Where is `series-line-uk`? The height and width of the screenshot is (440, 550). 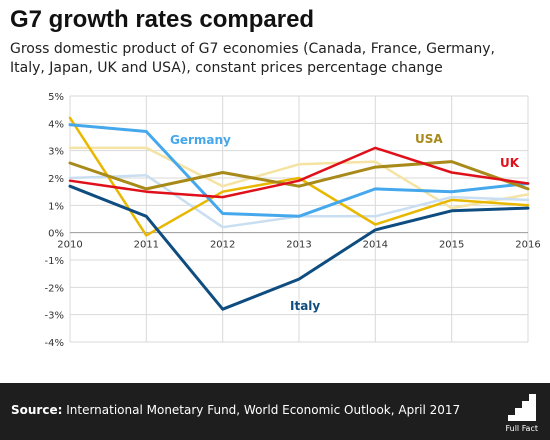
series-line-uk is located at coordinates (299, 172).